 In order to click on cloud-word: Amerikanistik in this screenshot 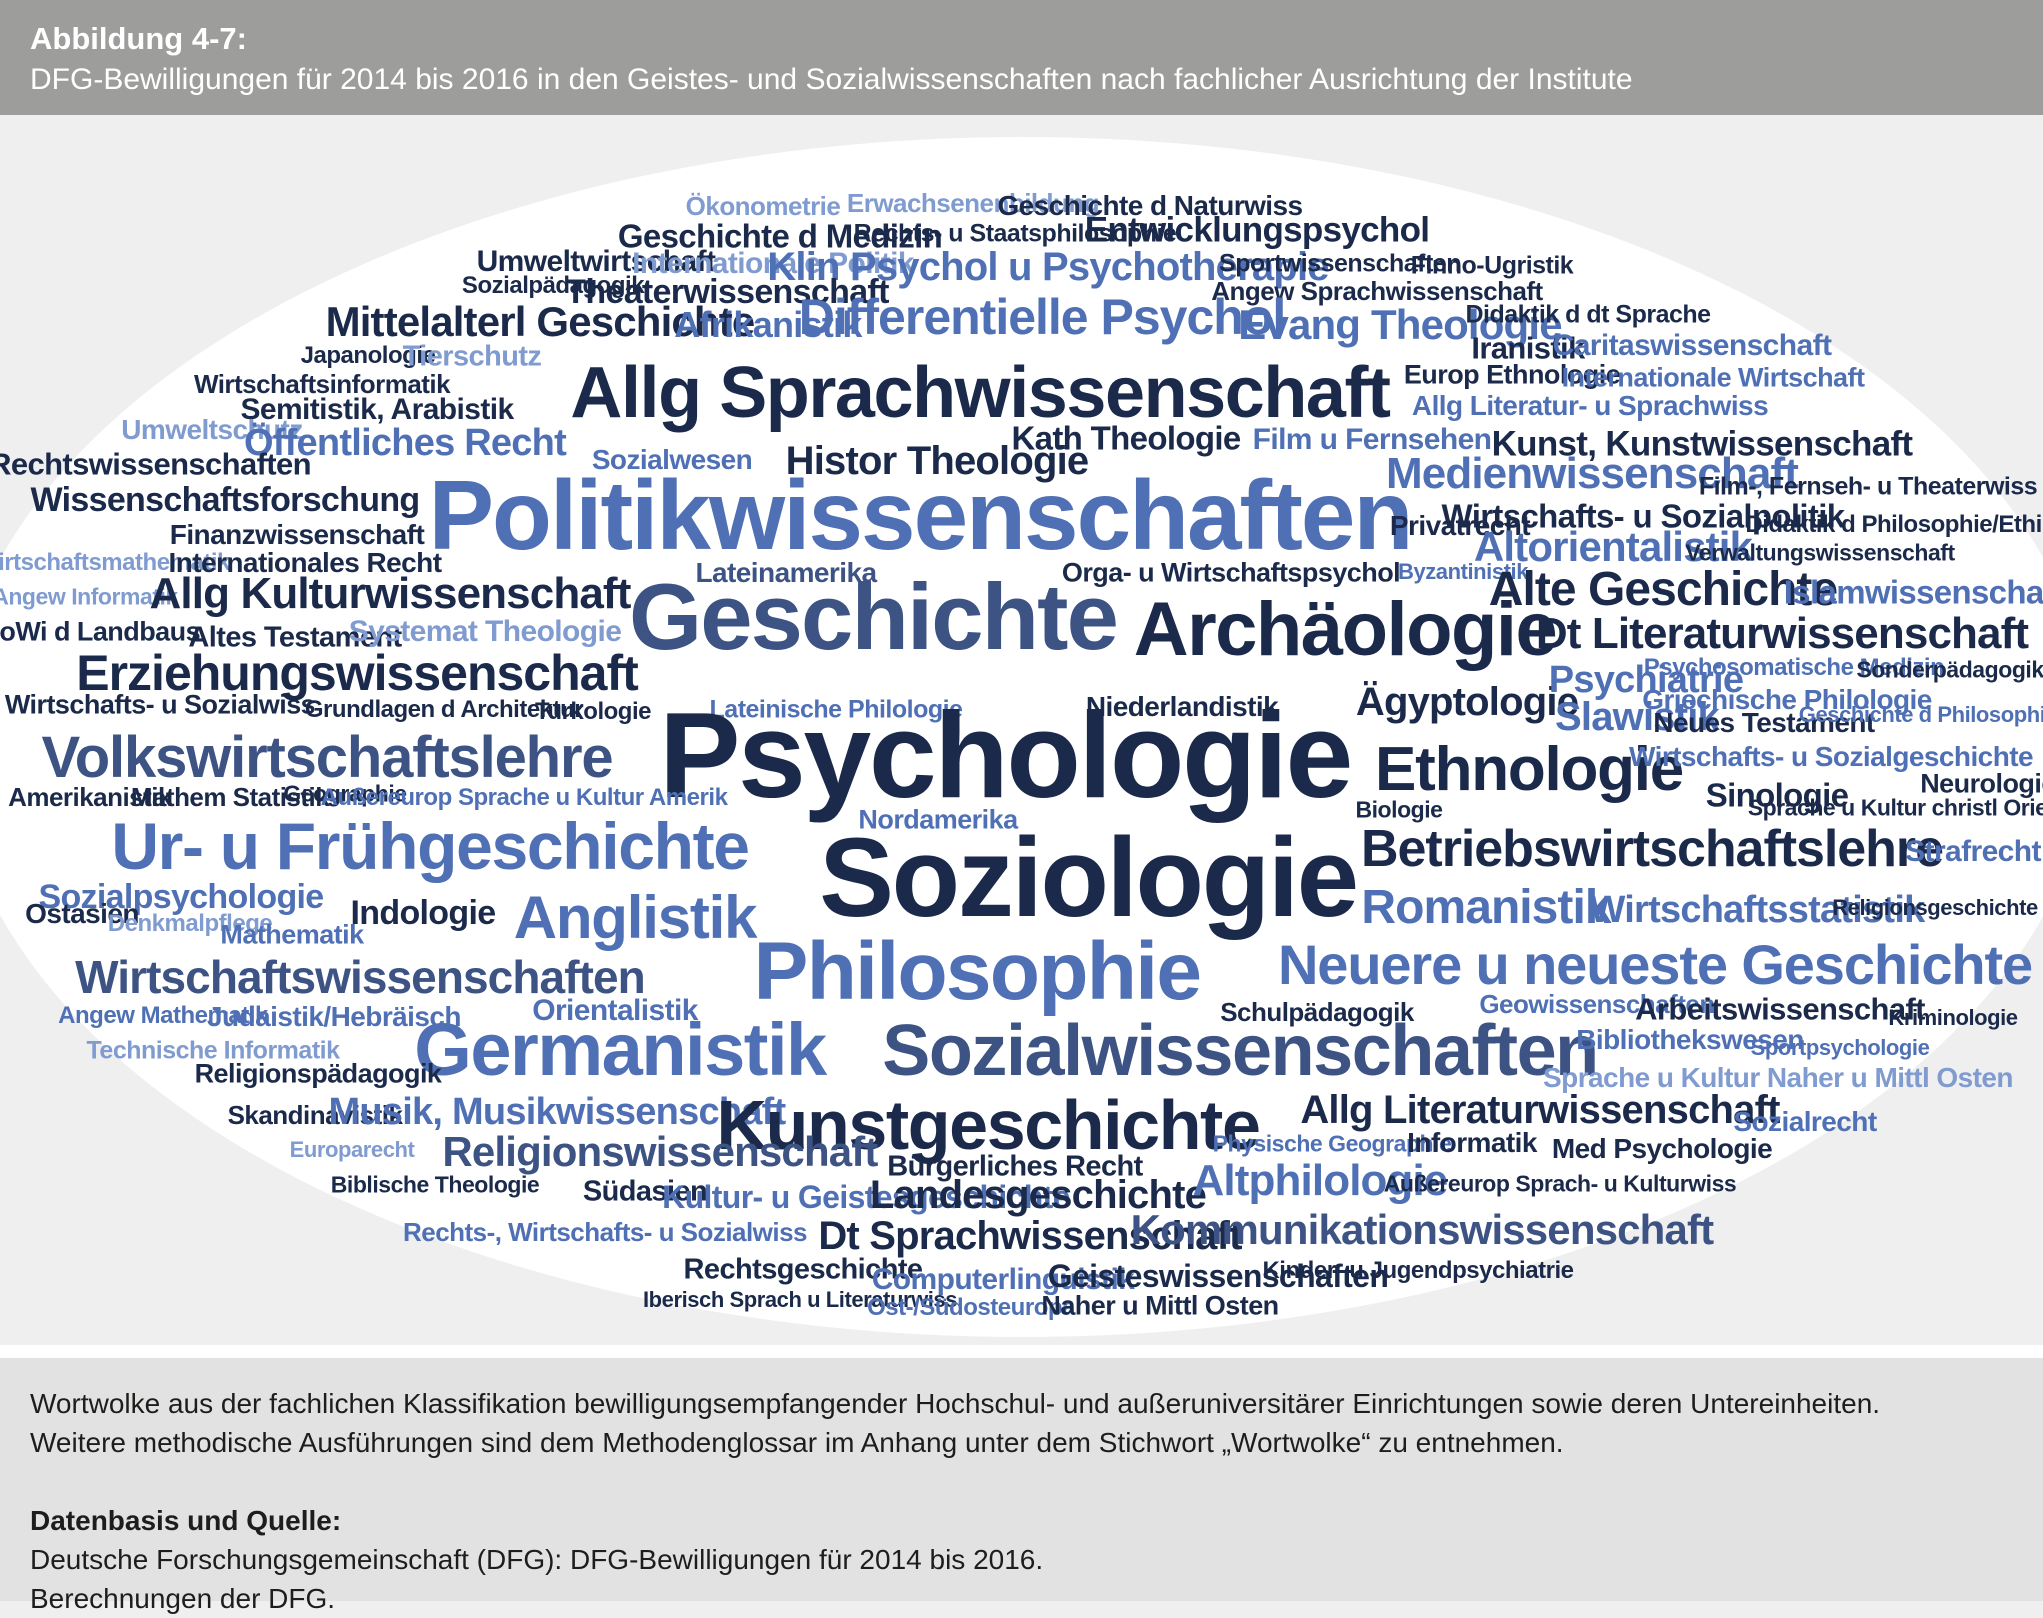, I will do `click(90, 797)`.